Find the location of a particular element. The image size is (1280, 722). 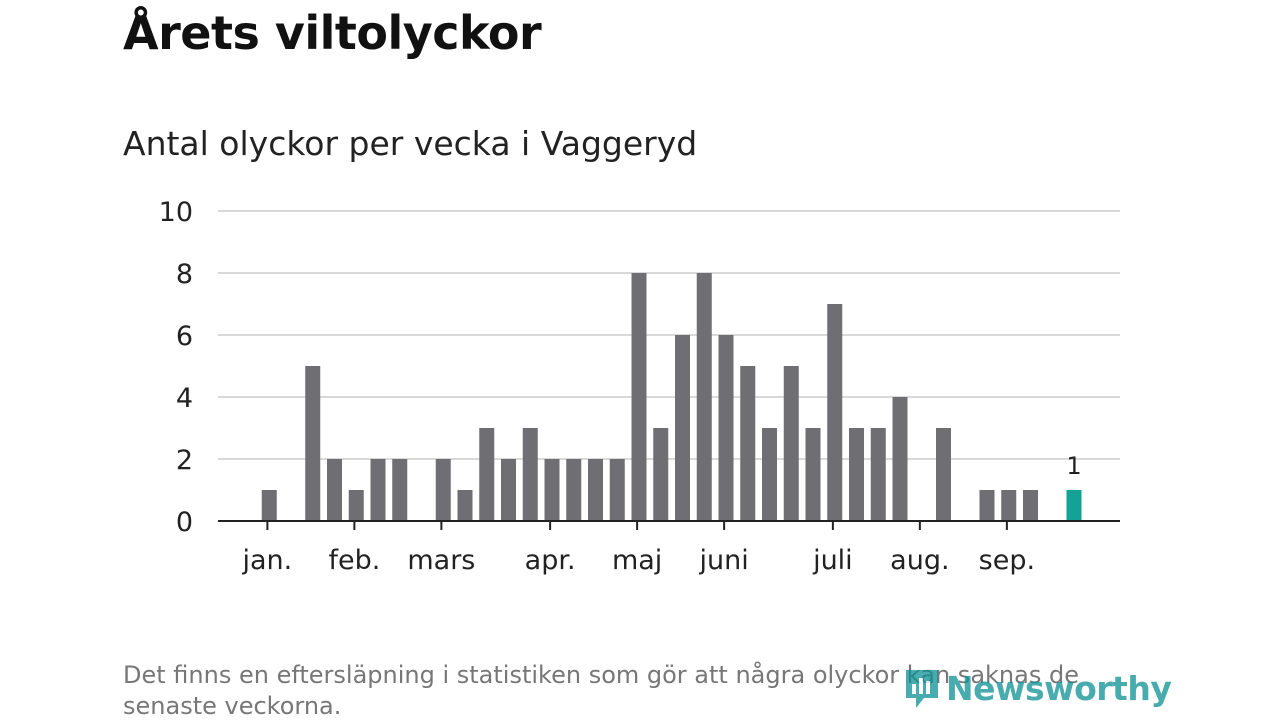

brand-name: Newsworthy is located at coordinates (1059, 688).